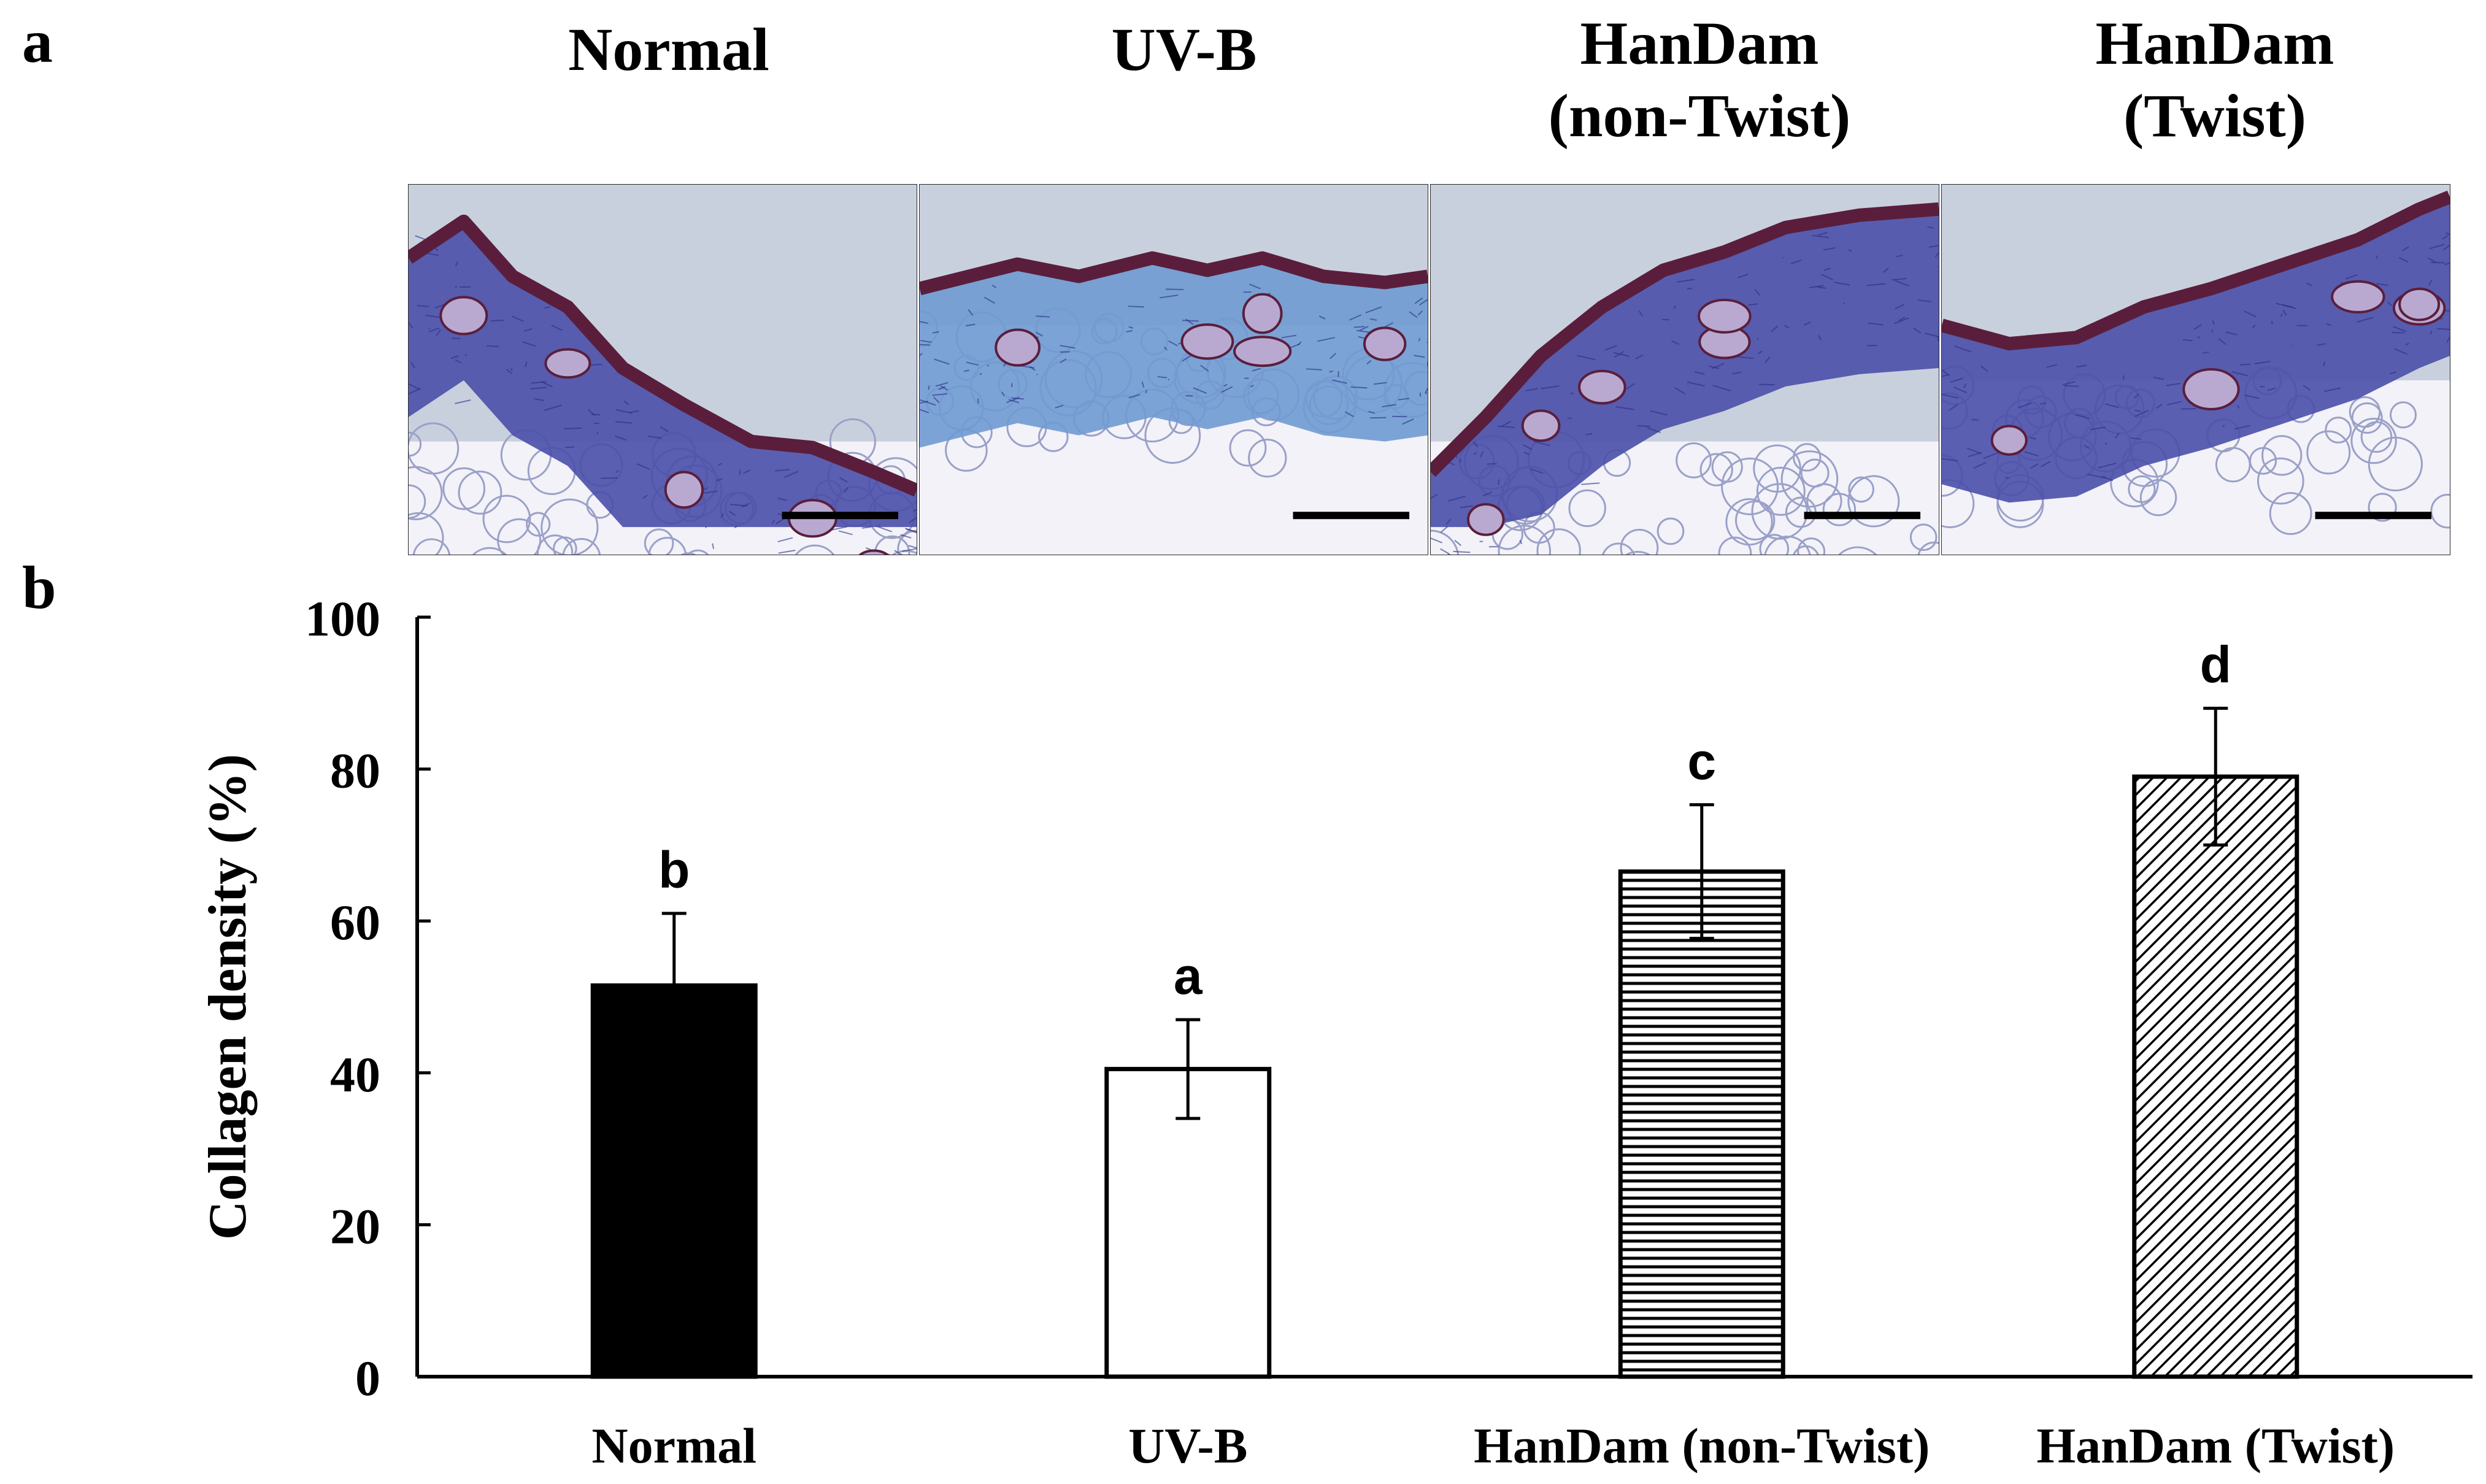 This screenshot has width=2486, height=1484. What do you see at coordinates (355, 771) in the screenshot?
I see `y-tick-label: 80` at bounding box center [355, 771].